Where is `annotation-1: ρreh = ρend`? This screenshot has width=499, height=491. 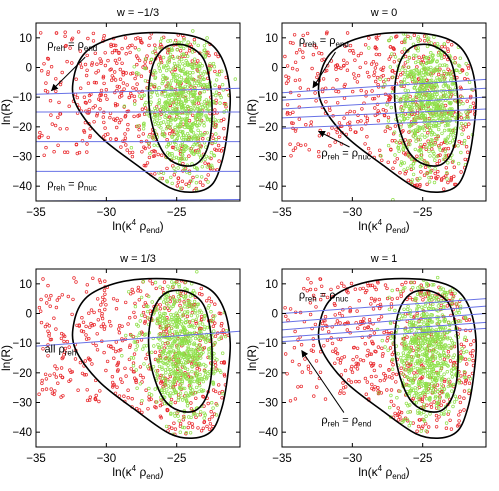
annotation-1: ρreh = ρend is located at coordinates (324, 42).